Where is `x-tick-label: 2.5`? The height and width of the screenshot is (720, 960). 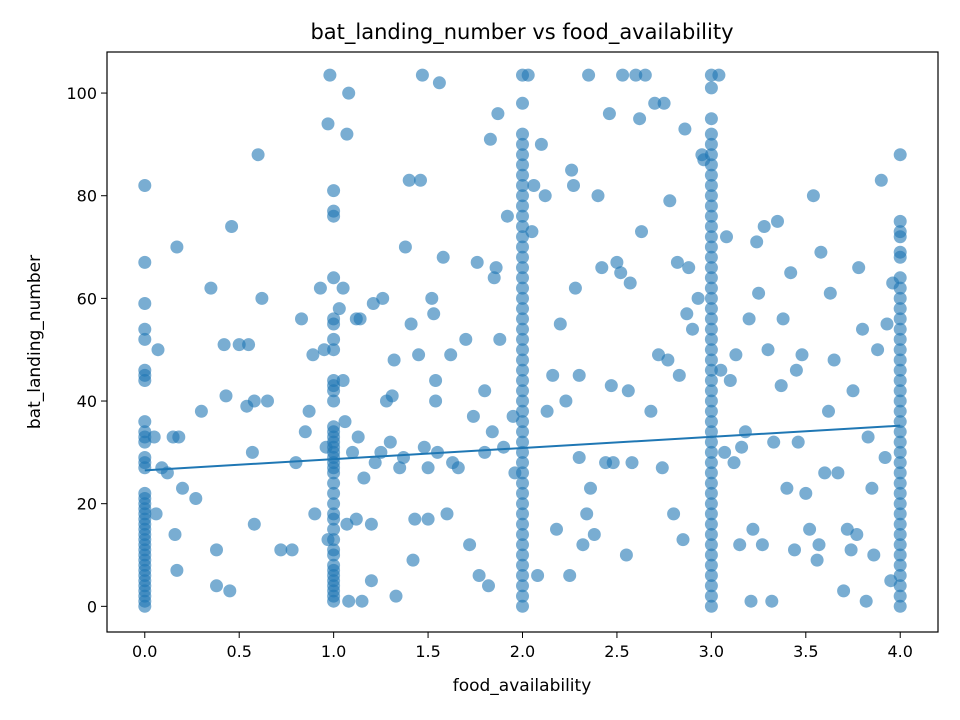
x-tick-label: 2.5 is located at coordinates (616, 651).